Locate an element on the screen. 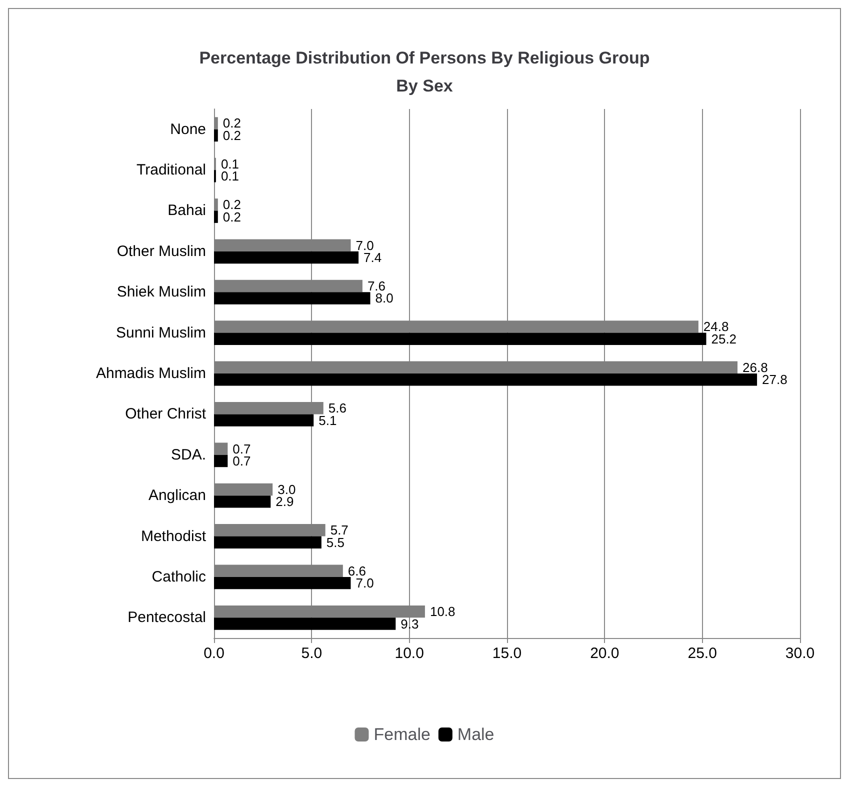  y-tick-label: Bahai is located at coordinates (187, 211).